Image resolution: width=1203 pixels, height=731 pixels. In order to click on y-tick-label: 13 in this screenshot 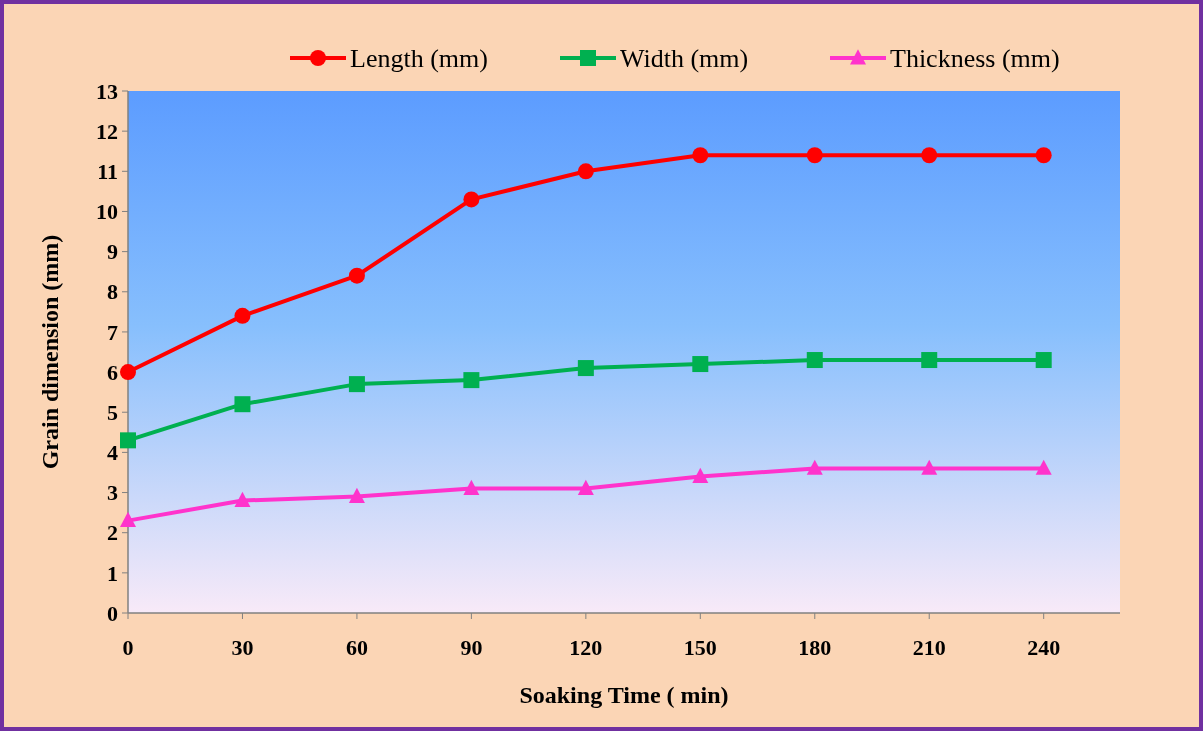, I will do `click(107, 91)`.